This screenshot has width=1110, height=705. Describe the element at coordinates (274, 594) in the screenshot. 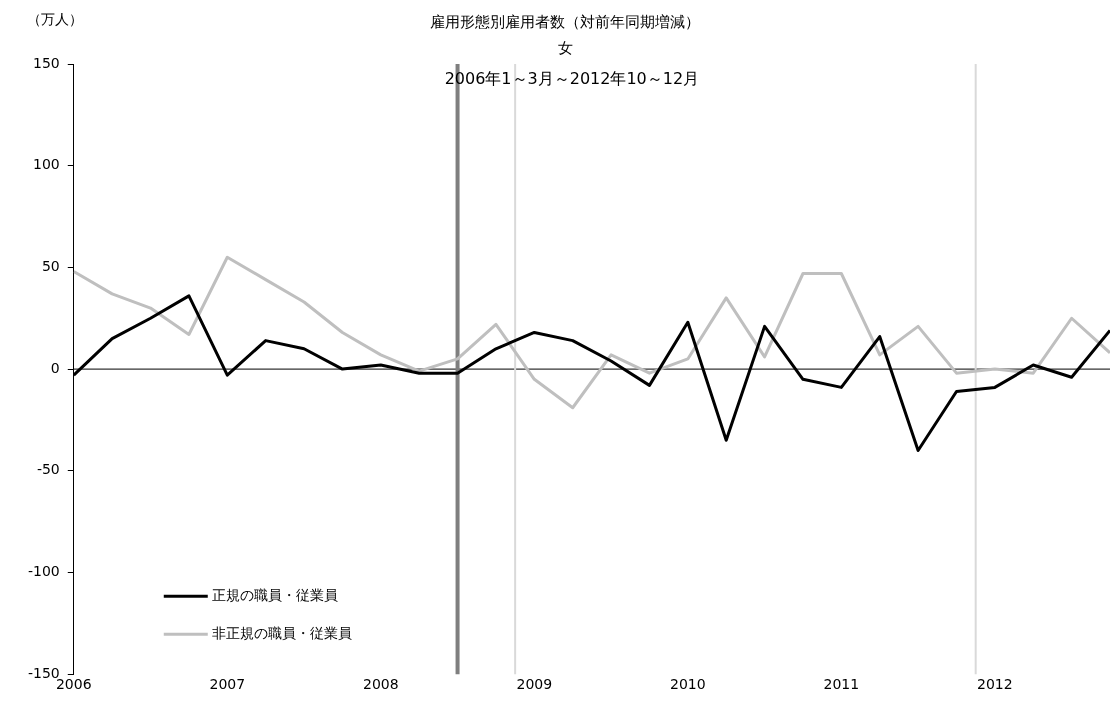

I see `legend-label: 正規の職員・従業員` at that location.